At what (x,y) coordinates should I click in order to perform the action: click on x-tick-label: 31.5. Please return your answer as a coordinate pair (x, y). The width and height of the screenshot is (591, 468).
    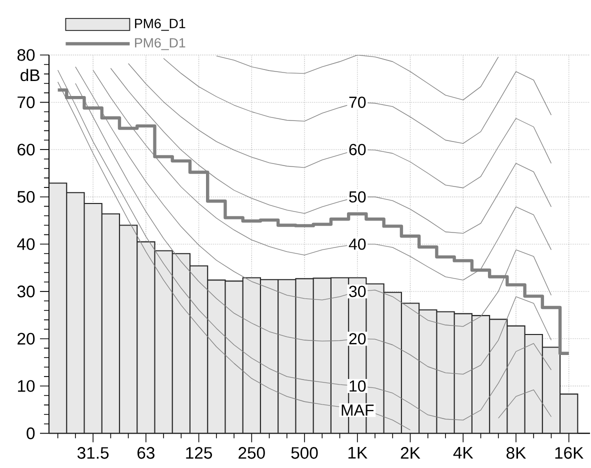
    Looking at the image, I should click on (93, 453).